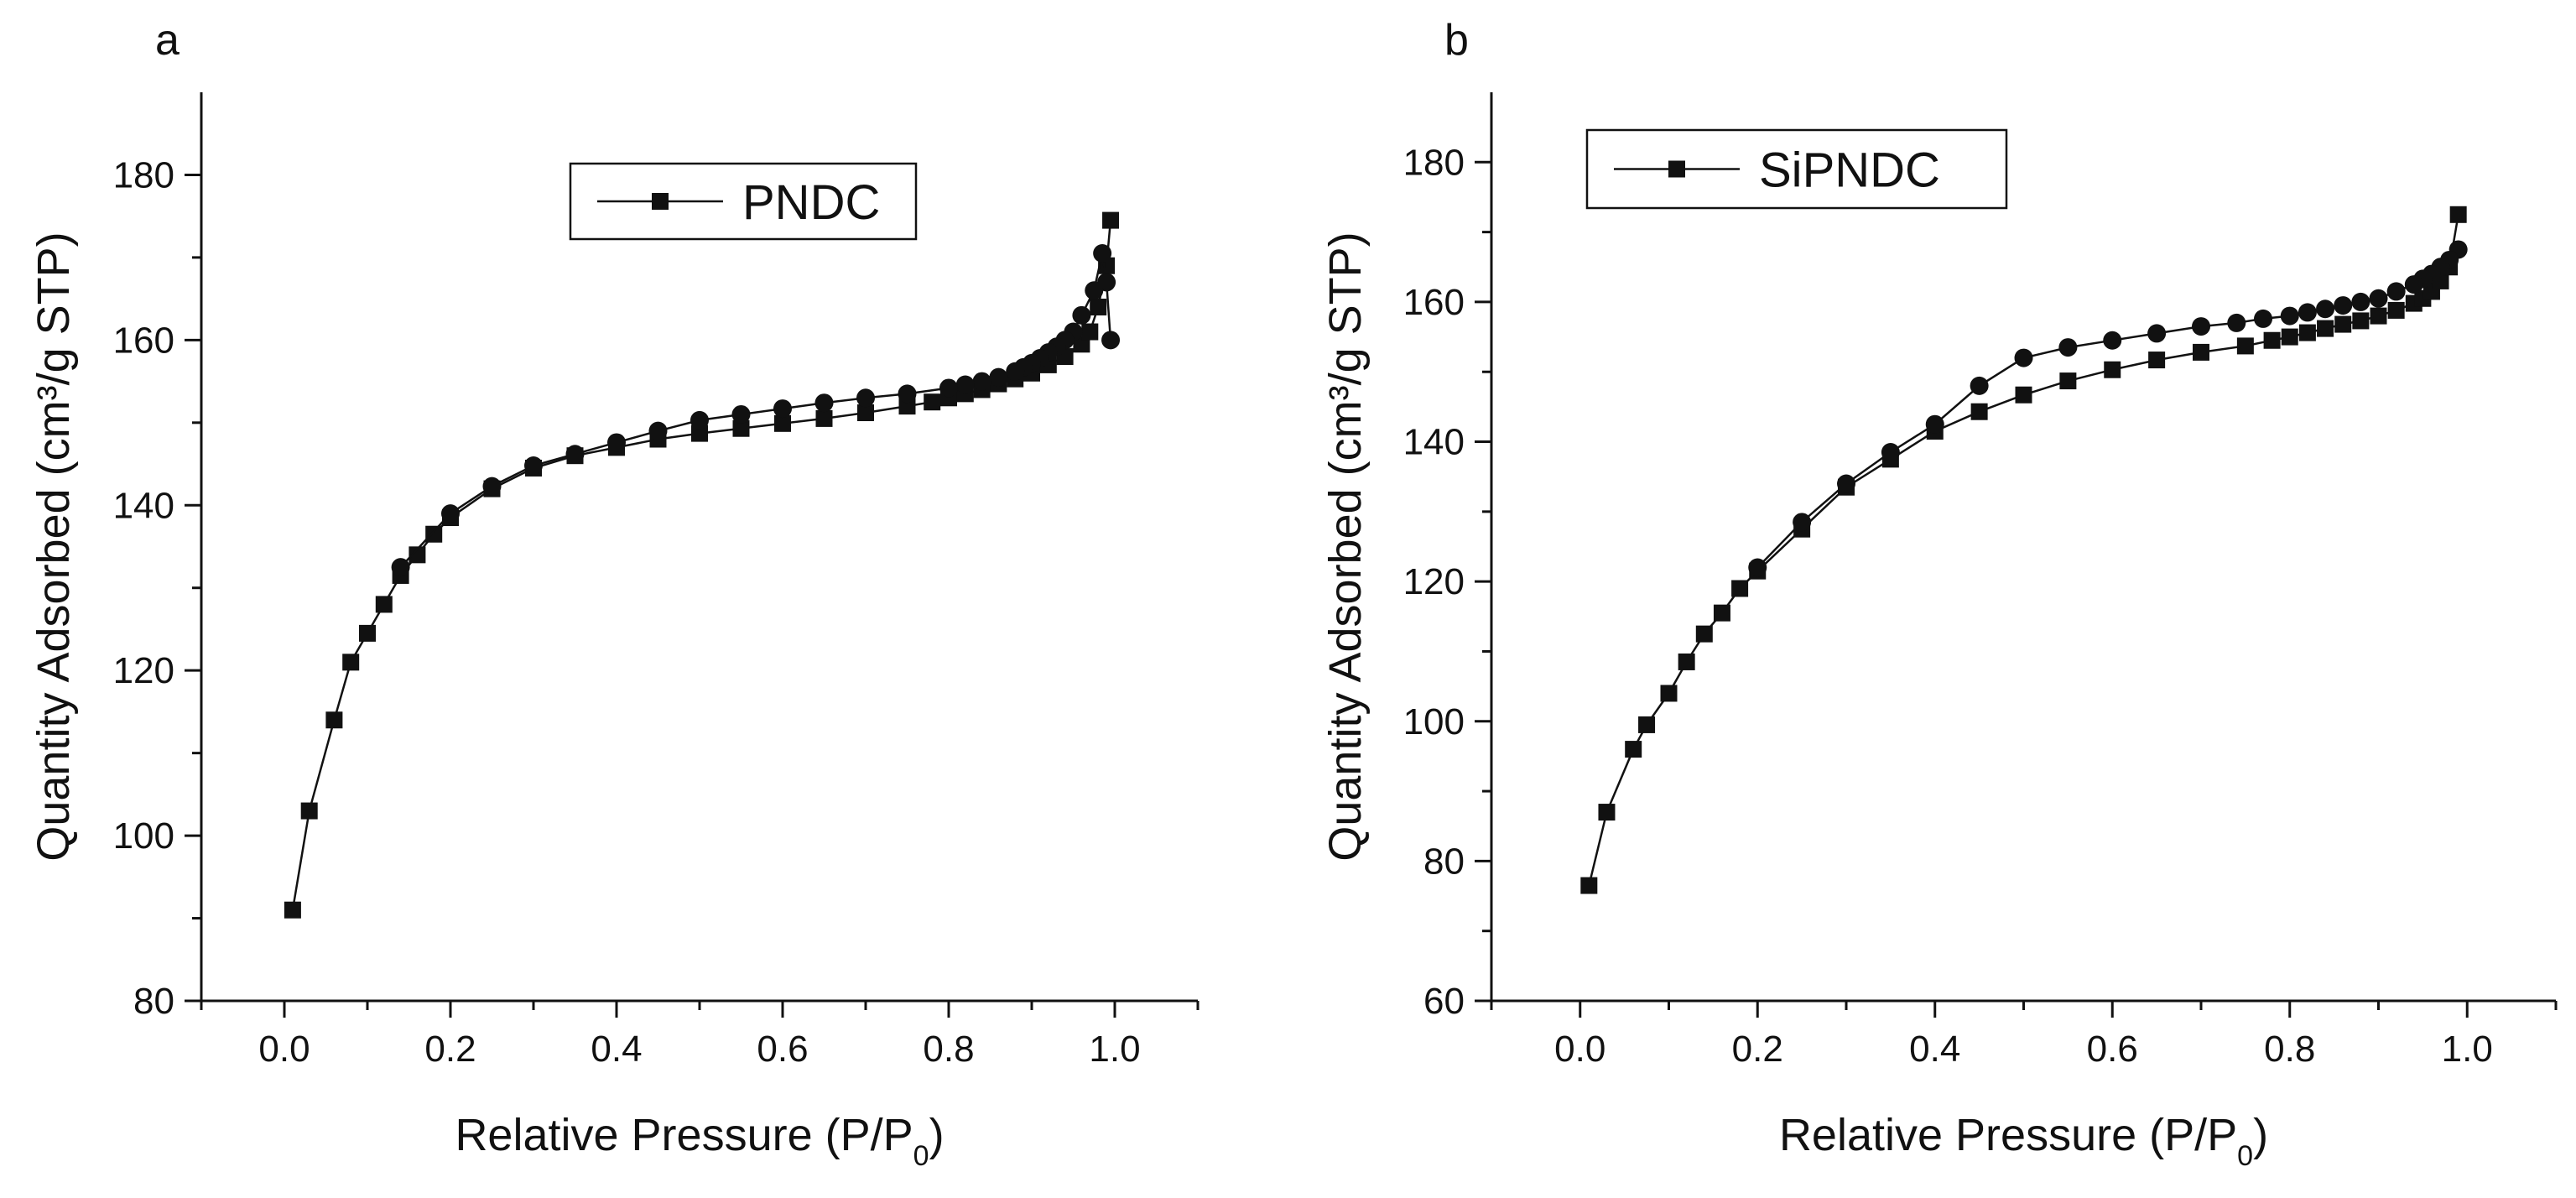  Describe the element at coordinates (1456, 40) in the screenshot. I see `panel-letter: b` at that location.